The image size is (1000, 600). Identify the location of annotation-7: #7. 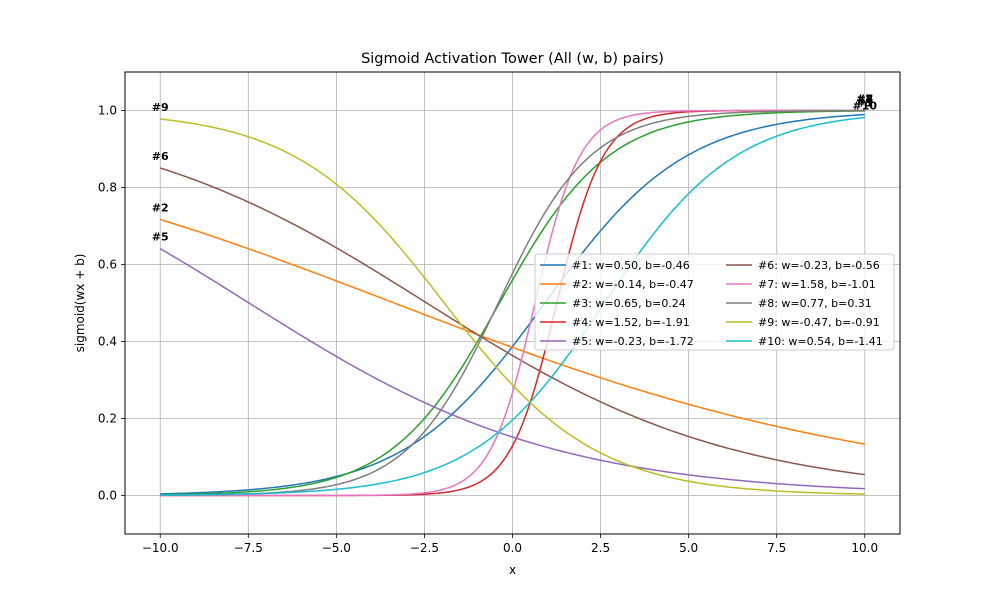
(864, 99).